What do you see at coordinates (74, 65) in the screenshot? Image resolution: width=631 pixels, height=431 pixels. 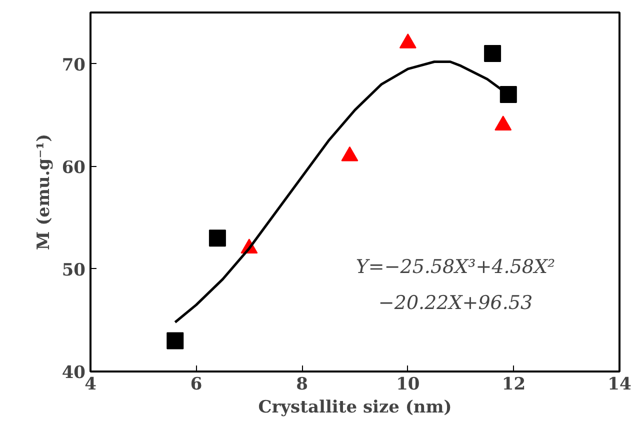 I see `y-tick-label: 70` at bounding box center [74, 65].